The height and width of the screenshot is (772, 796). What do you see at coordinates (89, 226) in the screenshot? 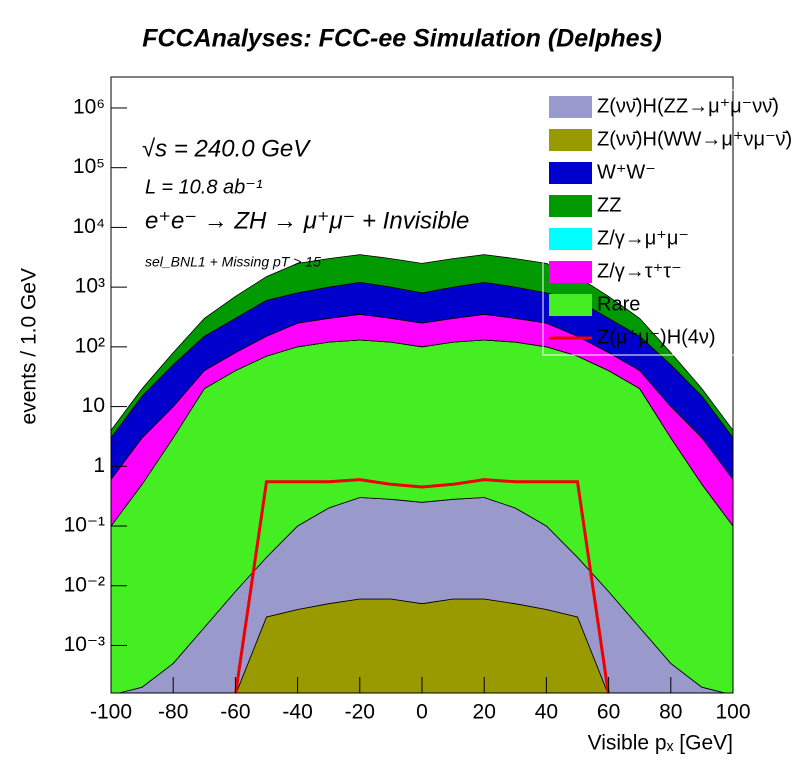
I see `y-tick-label: 10⁴` at bounding box center [89, 226].